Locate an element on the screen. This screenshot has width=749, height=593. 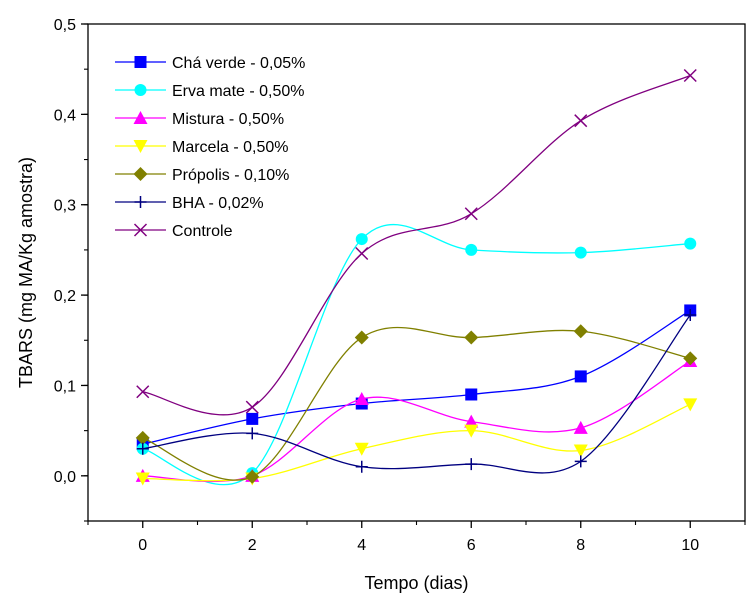
legend-item: Chá verde - 0,05% is located at coordinates (210, 63).